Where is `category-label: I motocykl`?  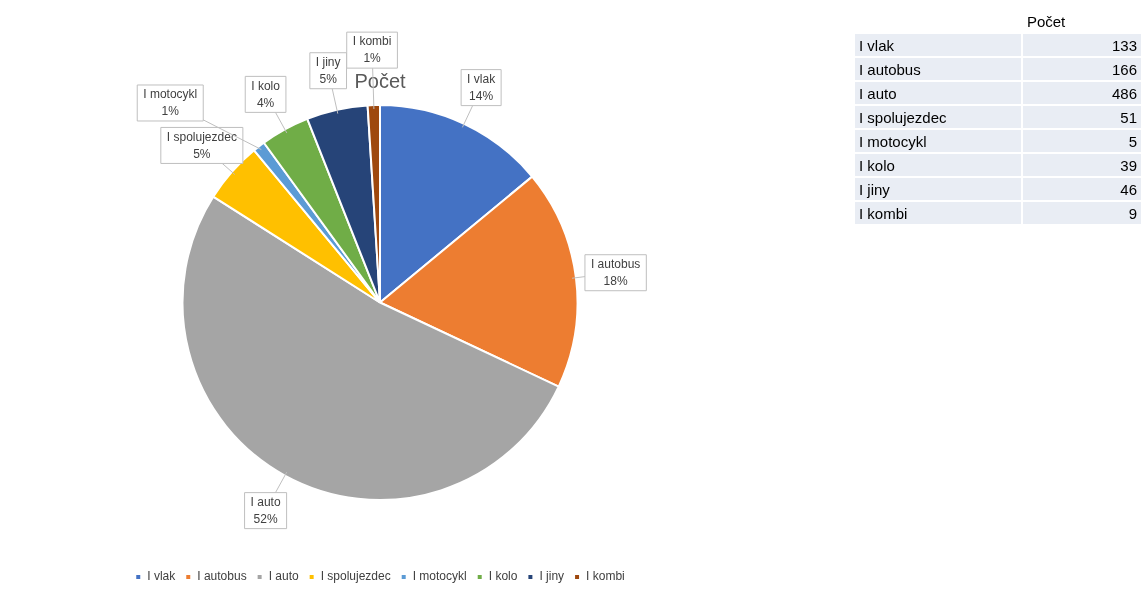 category-label: I motocykl is located at coordinates (938, 141).